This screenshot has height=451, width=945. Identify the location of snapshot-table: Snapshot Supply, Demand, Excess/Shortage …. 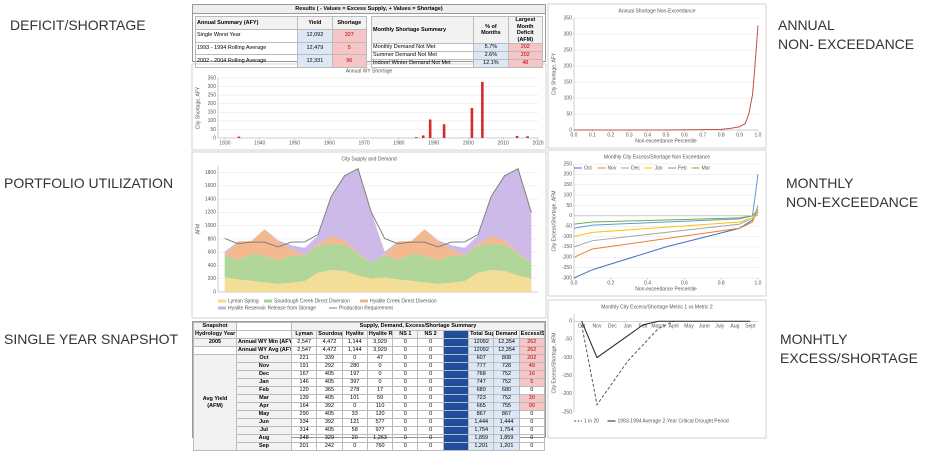
(369, 386).